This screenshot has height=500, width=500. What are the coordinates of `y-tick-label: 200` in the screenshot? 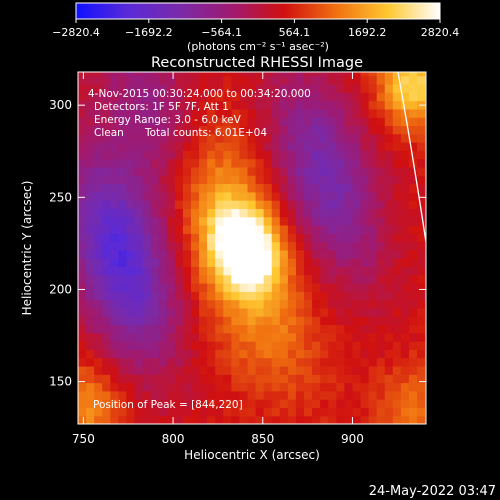 It's located at (60, 289).